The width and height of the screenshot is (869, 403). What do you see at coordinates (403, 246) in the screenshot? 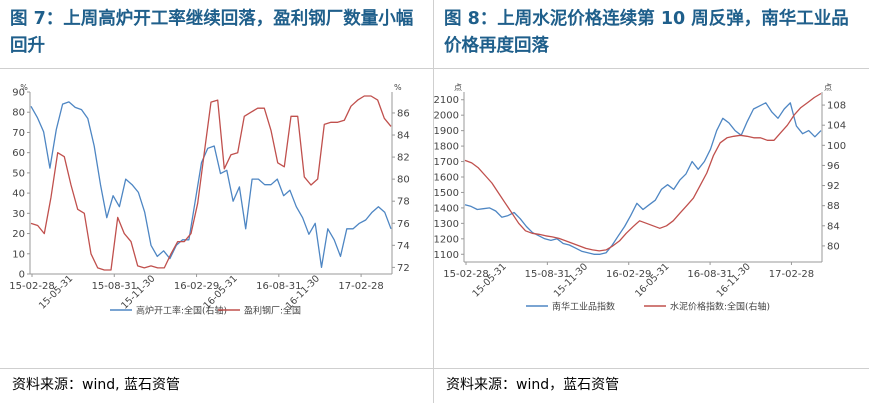
I see `right-tick-label: 74` at bounding box center [403, 246].